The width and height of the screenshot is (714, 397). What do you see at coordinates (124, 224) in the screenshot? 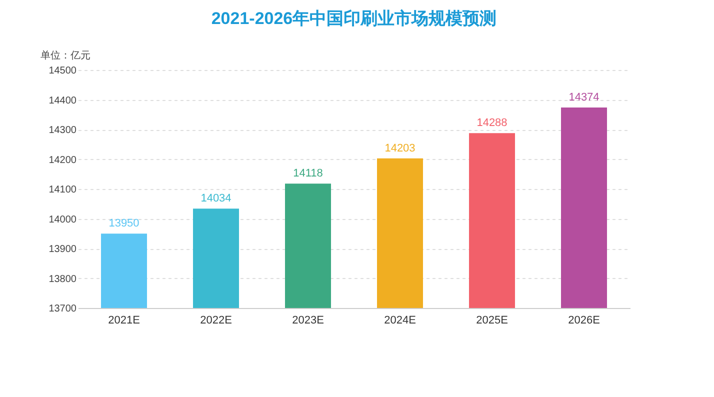
I see `data-label: 13950` at bounding box center [124, 224].